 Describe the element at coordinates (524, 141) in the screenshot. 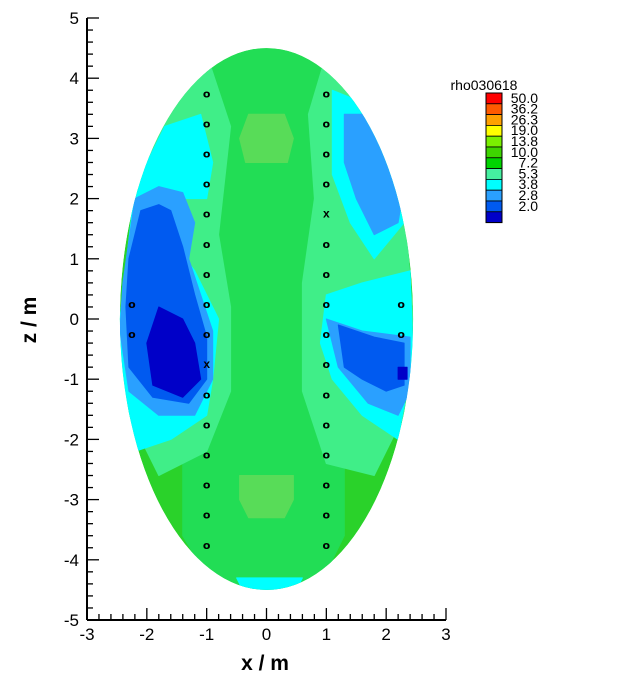

I see `legend-level-label: 13.8` at that location.